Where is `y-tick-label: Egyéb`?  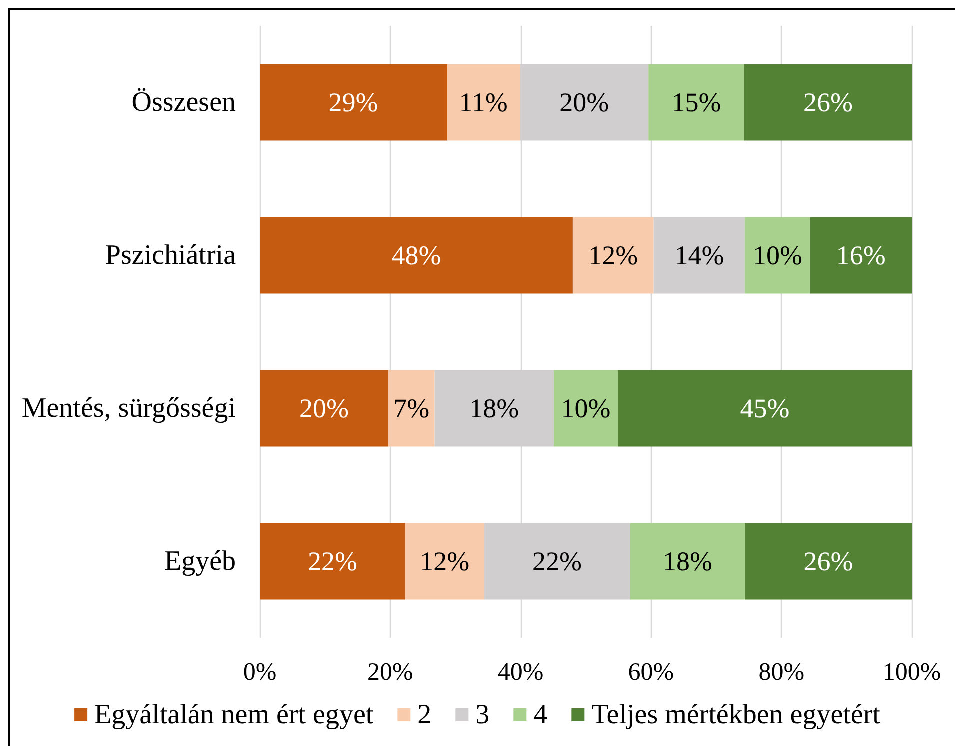 y-tick-label: Egyéb is located at coordinates (200, 561).